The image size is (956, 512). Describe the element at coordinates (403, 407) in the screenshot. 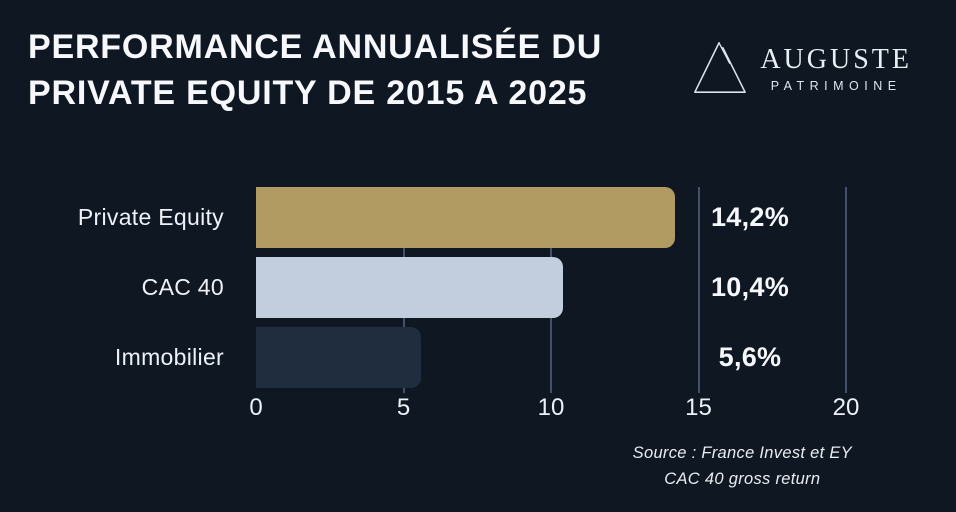

I see `x-tick-label: 5` at that location.